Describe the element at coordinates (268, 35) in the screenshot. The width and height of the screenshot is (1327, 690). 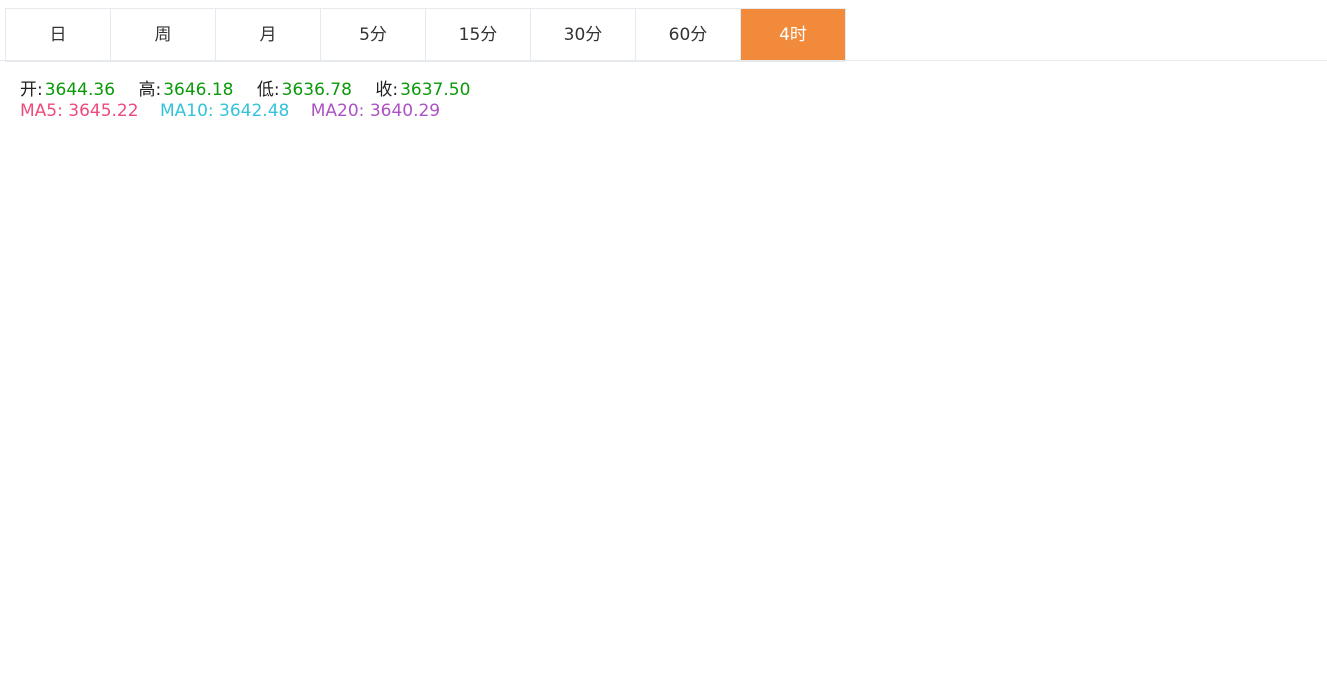
I see `tab-2: 月` at that location.